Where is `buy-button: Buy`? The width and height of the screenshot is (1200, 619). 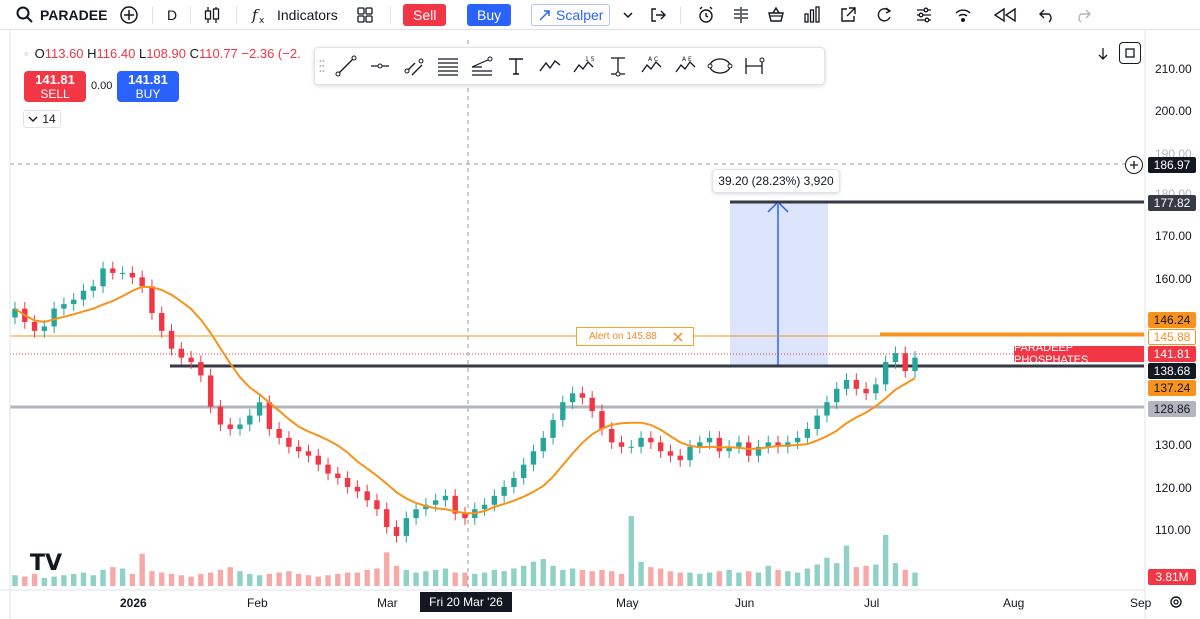
buy-button: Buy is located at coordinates (489, 15).